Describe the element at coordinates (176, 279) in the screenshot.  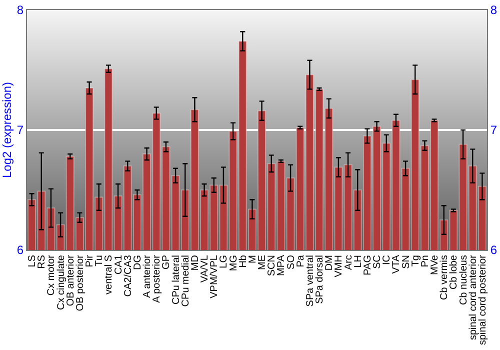
I see `x-tick-label: CPu lateral` at that location.